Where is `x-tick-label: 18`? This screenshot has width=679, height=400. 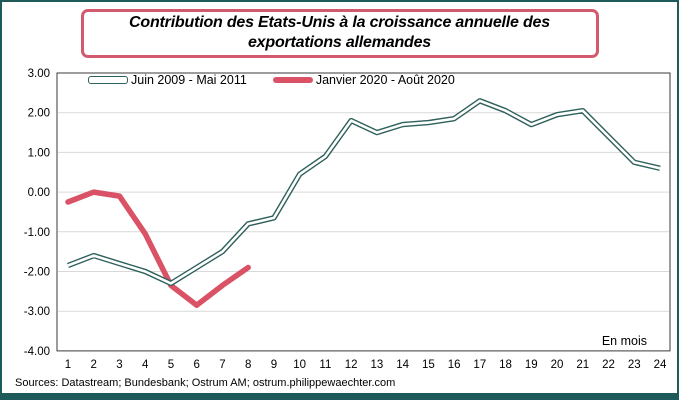
x-tick-label: 18 is located at coordinates (505, 365).